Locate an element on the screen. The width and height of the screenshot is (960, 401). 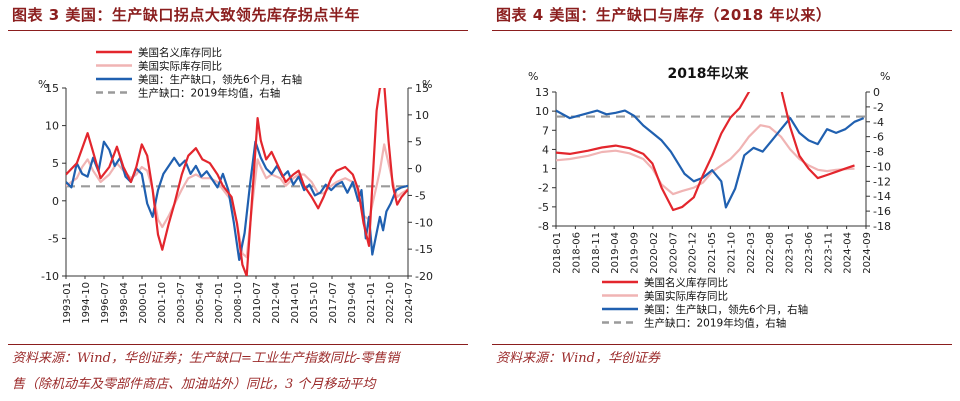
x-axis-tick-label: 2024-07 is located at coordinates (409, 303).